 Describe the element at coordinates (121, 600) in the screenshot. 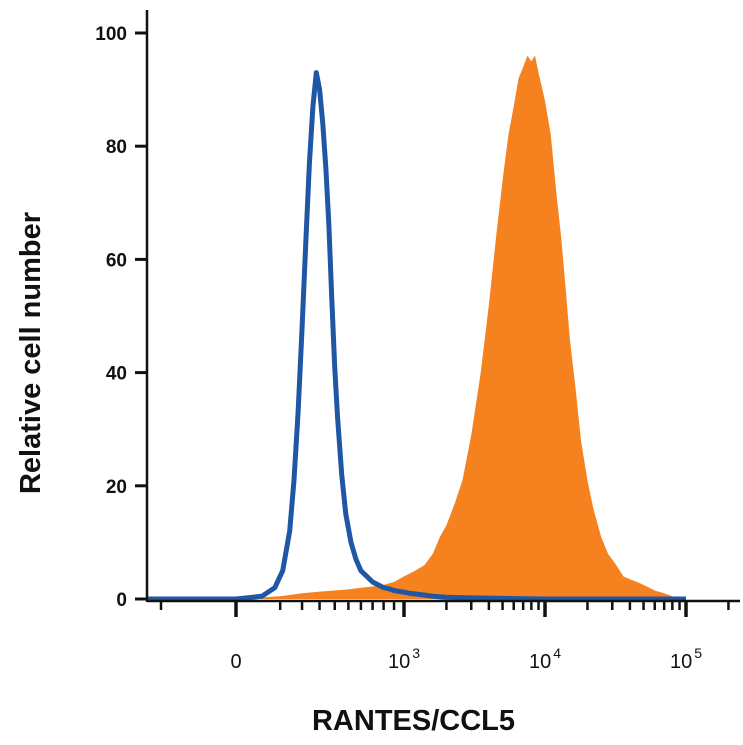

I see `y-tick-label: 0` at that location.